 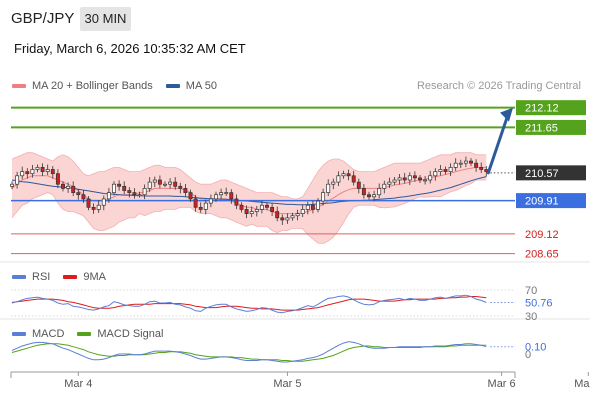 What do you see at coordinates (38, 334) in the screenshot?
I see `legend-macd-item: MACD` at bounding box center [38, 334].